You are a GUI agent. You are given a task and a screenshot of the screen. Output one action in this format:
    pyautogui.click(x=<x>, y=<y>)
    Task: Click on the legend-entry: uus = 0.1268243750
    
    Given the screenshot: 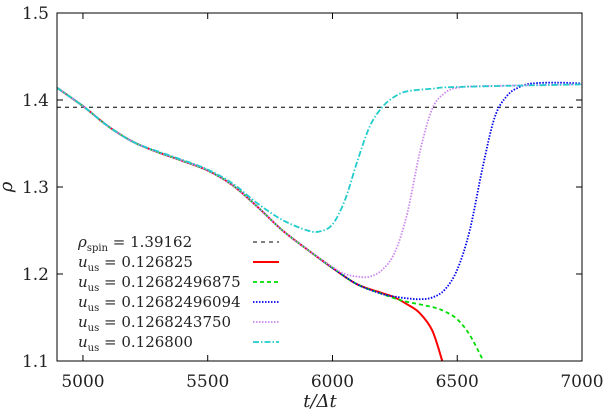 What is the action you would take?
    pyautogui.click(x=178, y=323)
    